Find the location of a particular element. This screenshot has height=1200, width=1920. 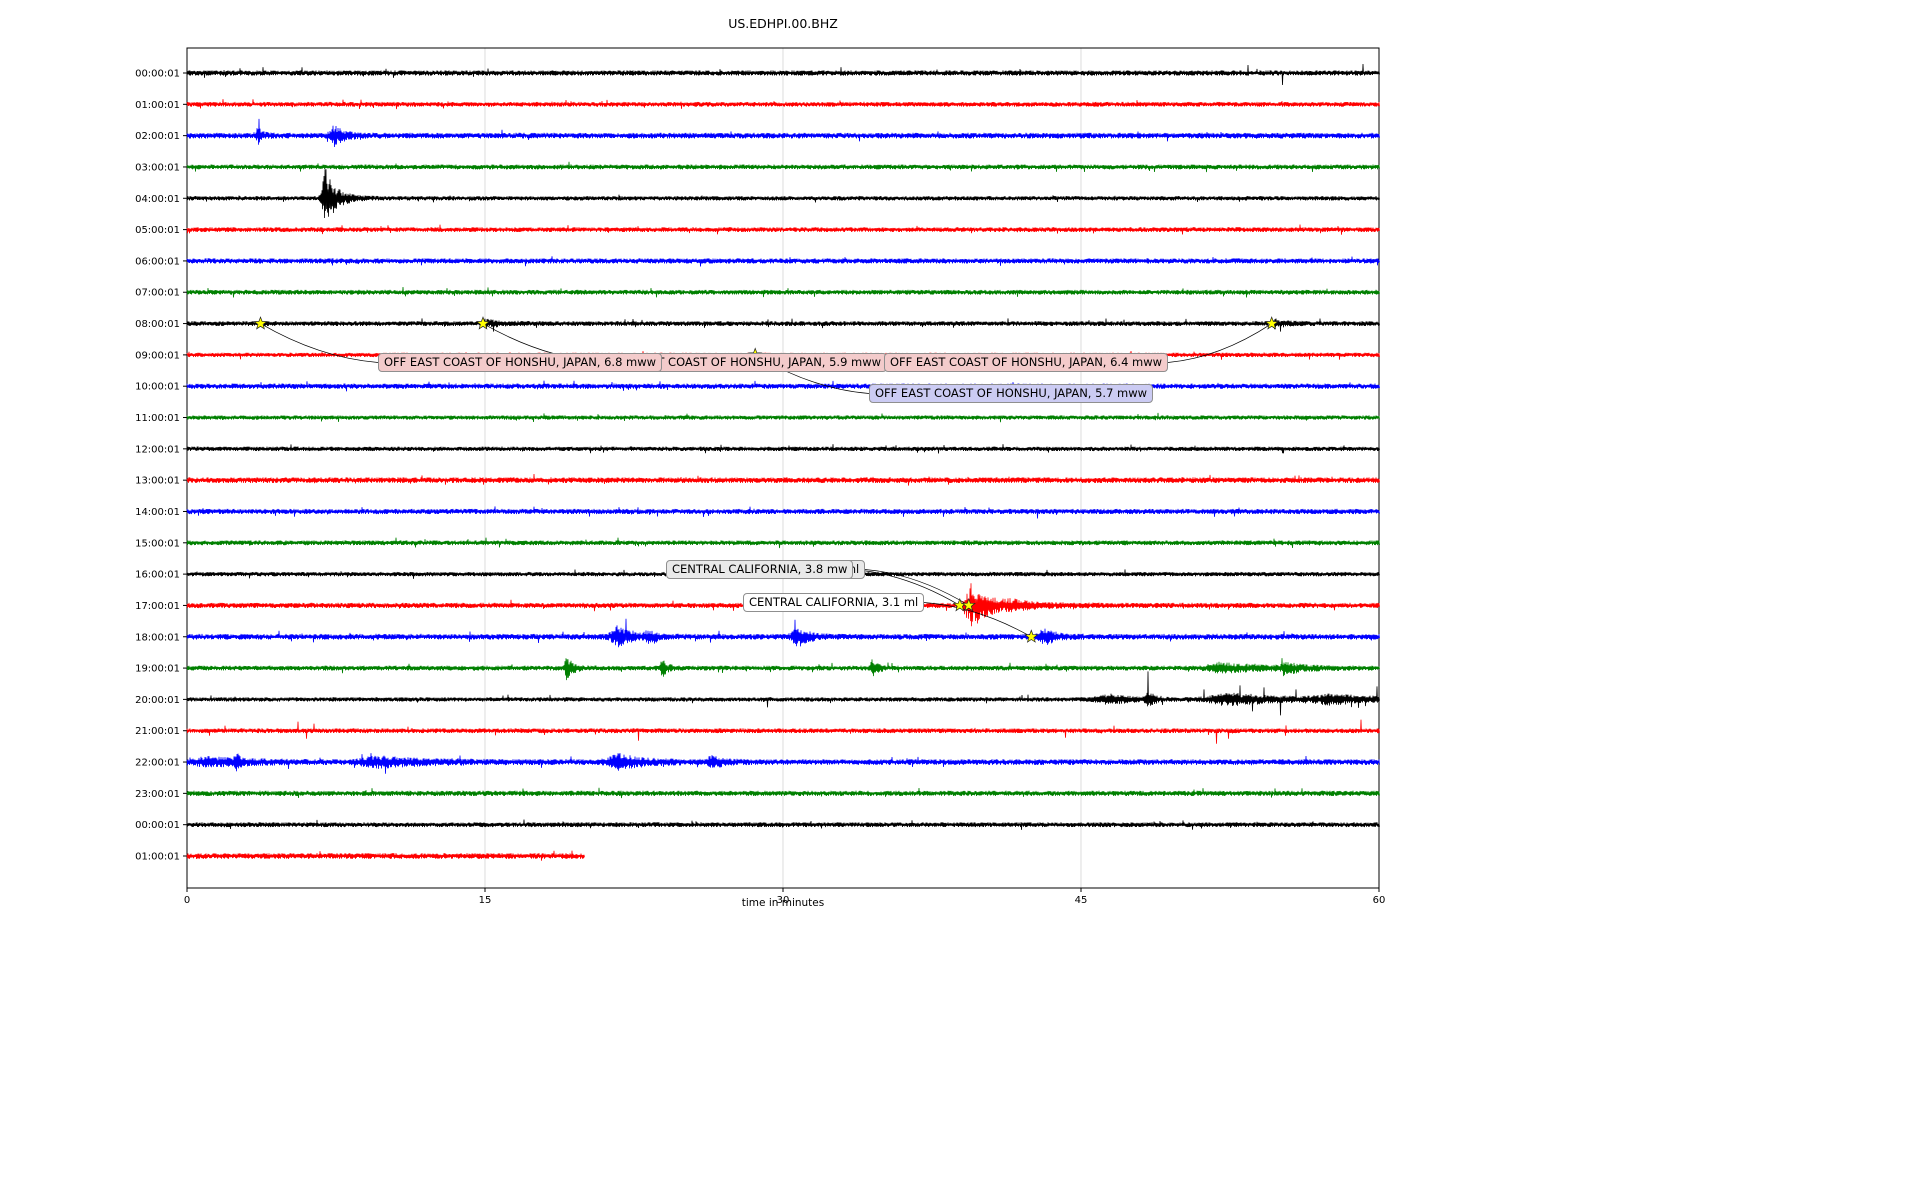

row-label: 07:00:01 is located at coordinates (157, 293).